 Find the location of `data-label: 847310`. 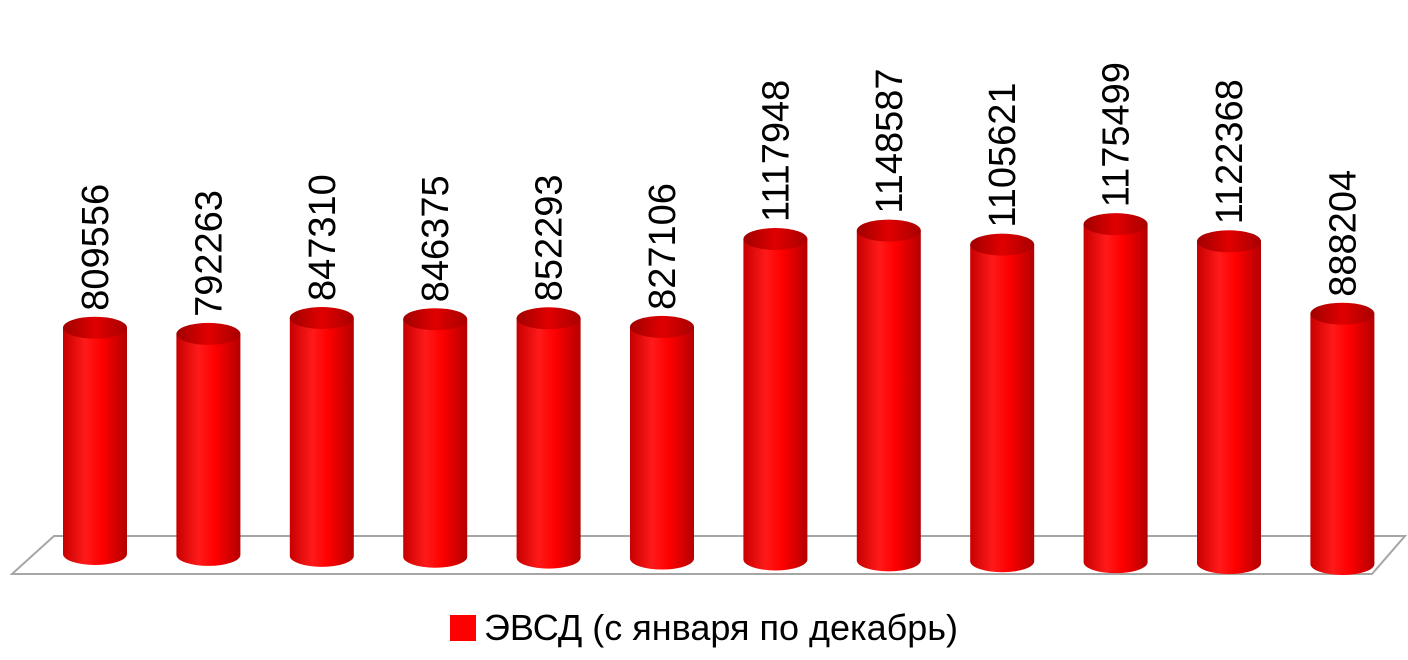

data-label: 847310 is located at coordinates (323, 237).